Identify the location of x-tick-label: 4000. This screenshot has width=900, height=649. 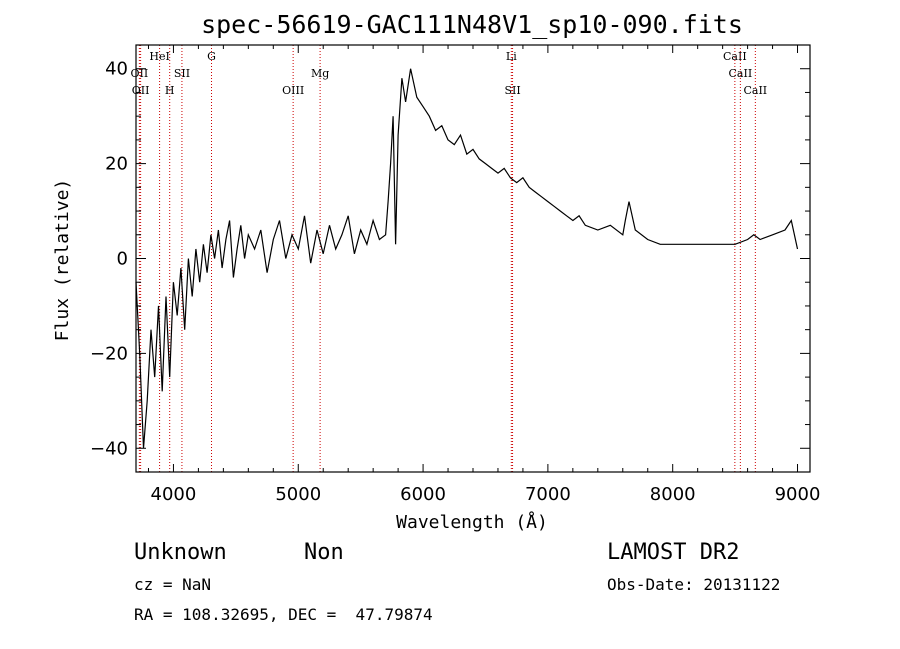
(174, 494).